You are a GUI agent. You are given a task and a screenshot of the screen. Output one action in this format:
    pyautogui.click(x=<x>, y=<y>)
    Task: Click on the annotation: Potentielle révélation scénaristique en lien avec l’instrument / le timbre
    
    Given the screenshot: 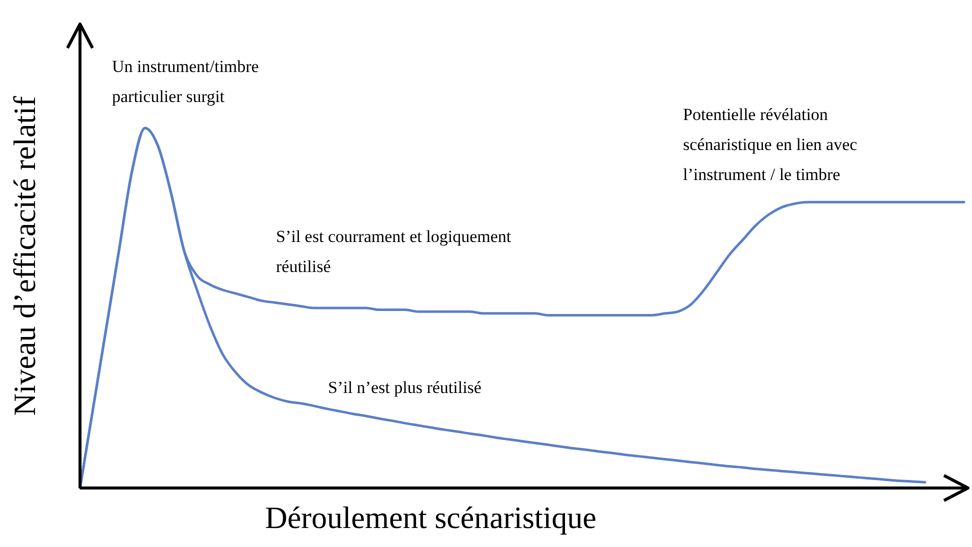 What is the action you would take?
    pyautogui.click(x=770, y=145)
    